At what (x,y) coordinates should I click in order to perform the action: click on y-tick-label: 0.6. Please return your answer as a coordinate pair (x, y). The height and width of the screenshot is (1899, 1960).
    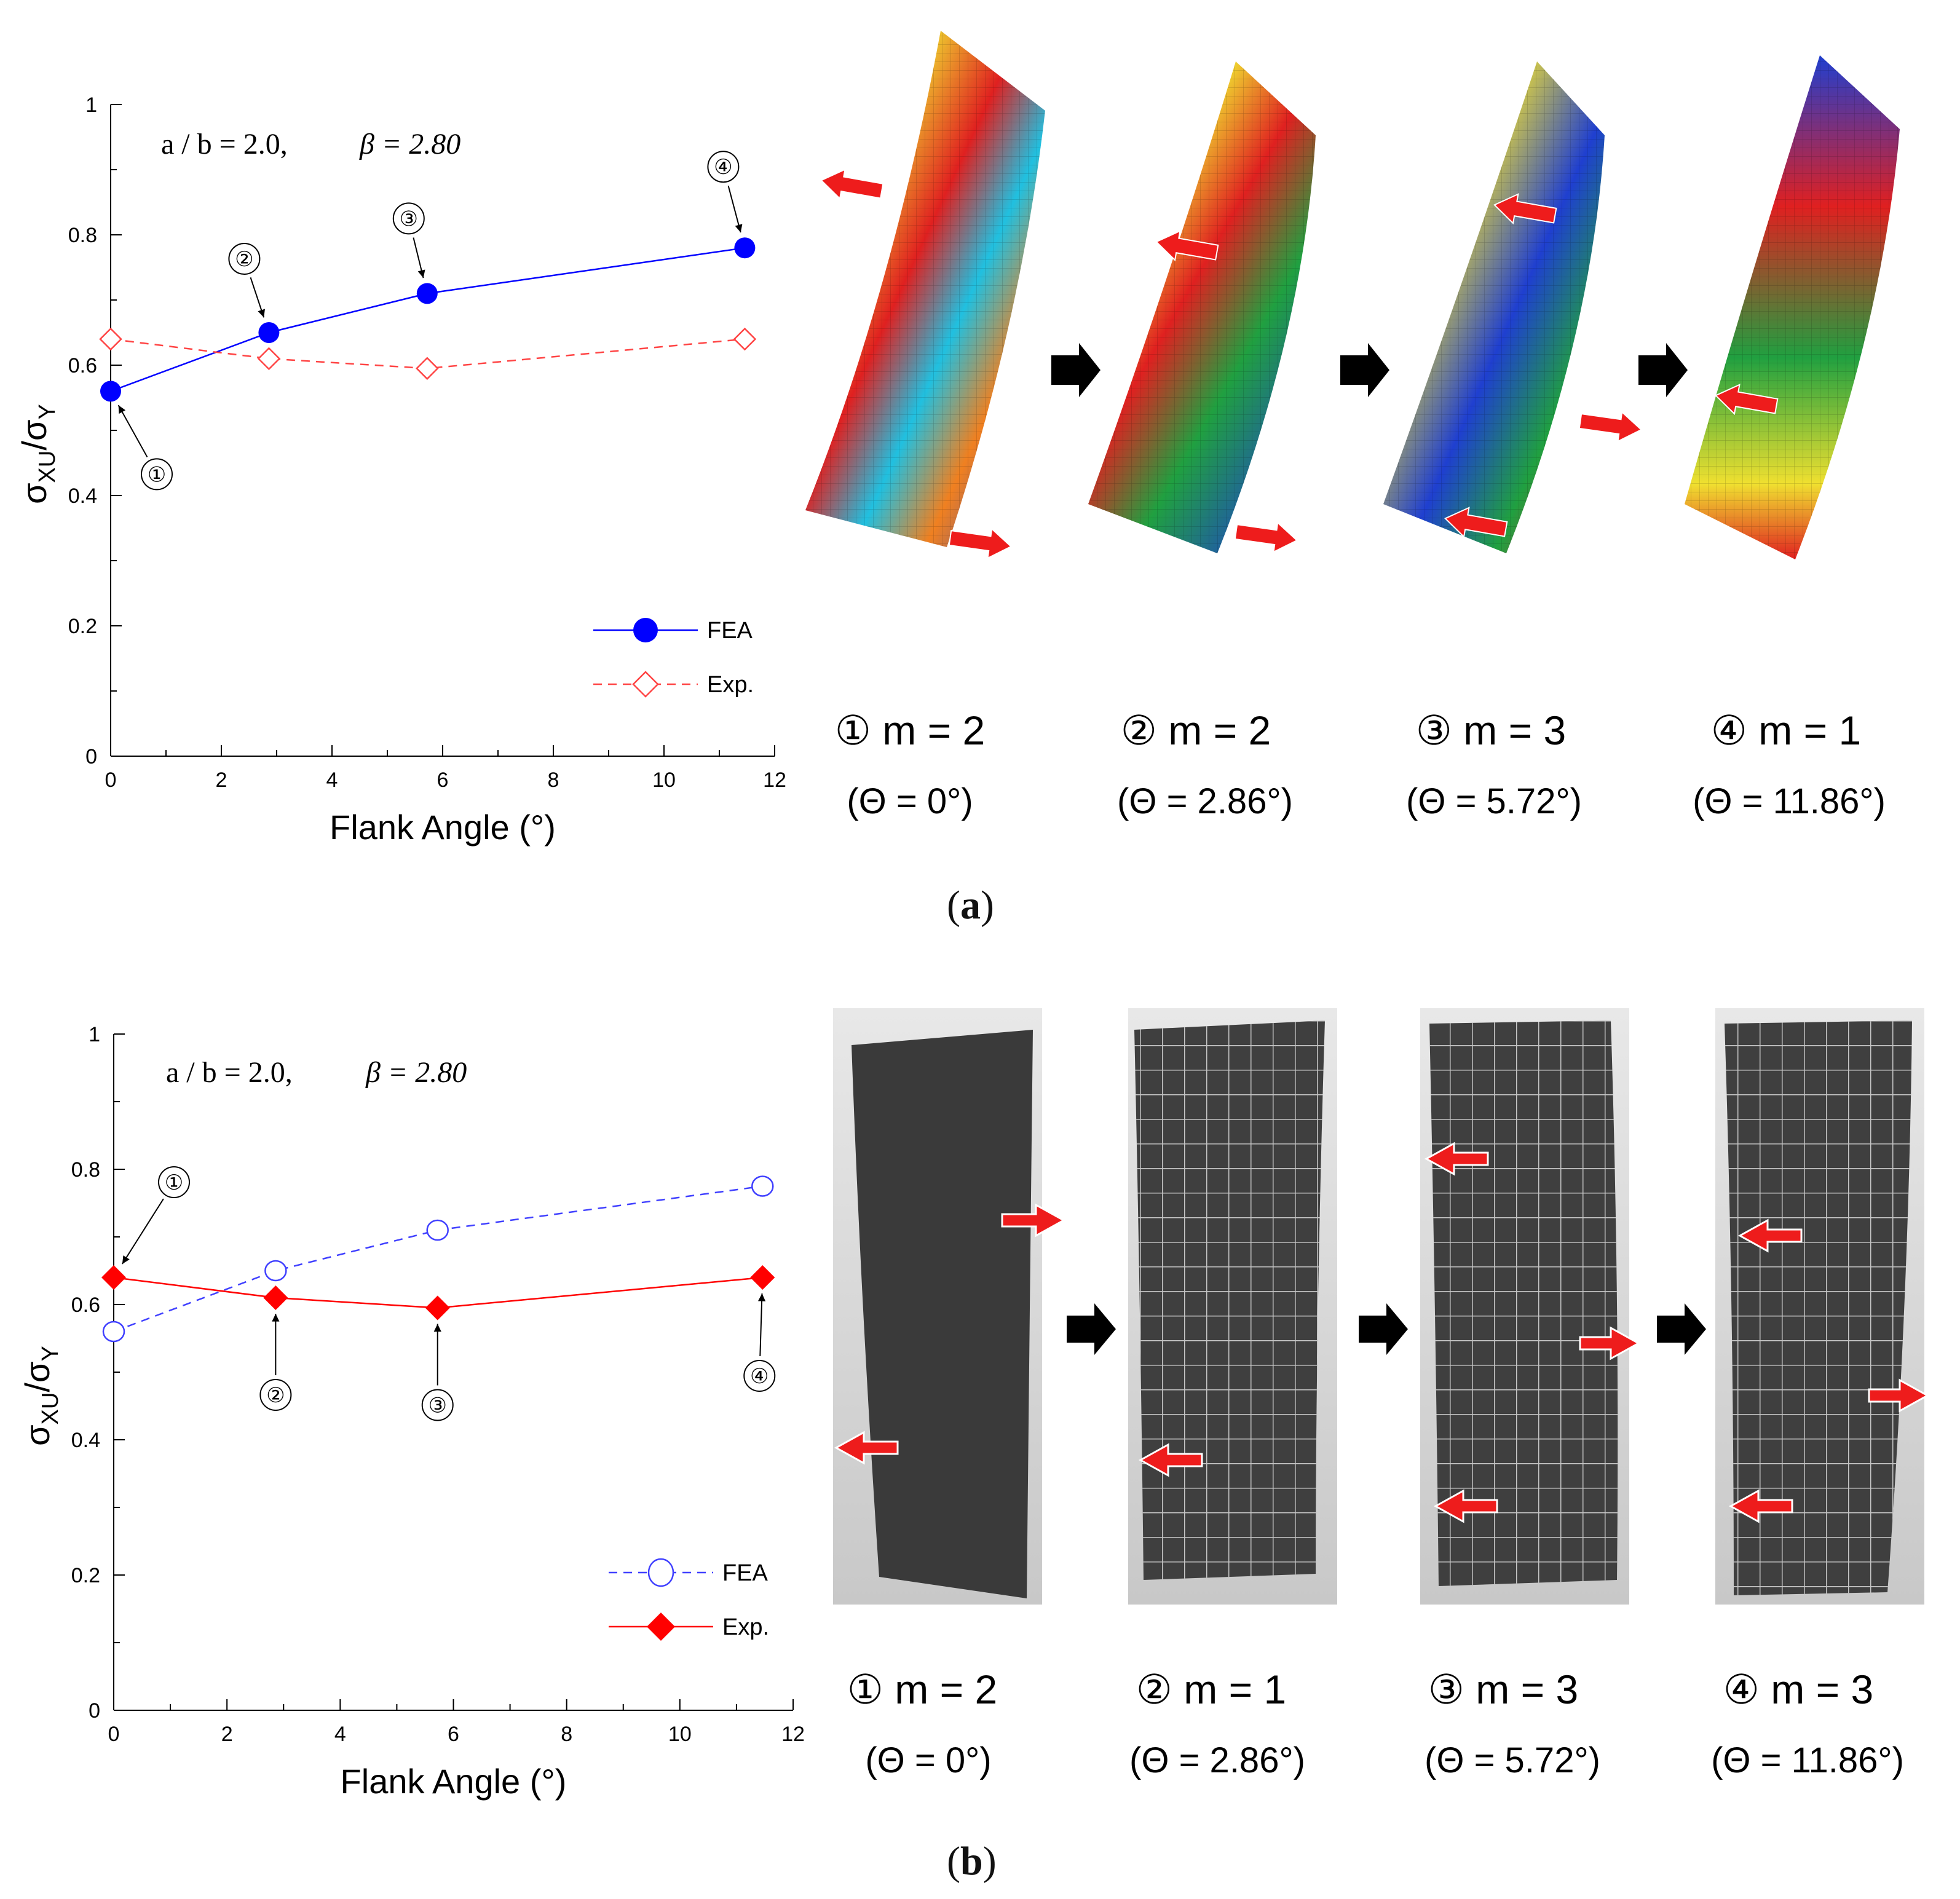
    Looking at the image, I should click on (82, 365).